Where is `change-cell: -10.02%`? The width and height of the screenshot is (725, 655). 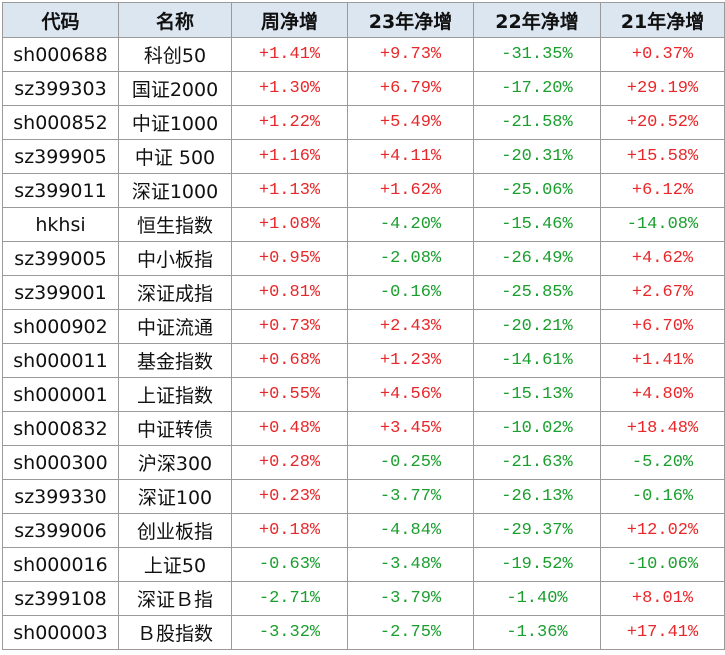 change-cell: -10.02% is located at coordinates (537, 428).